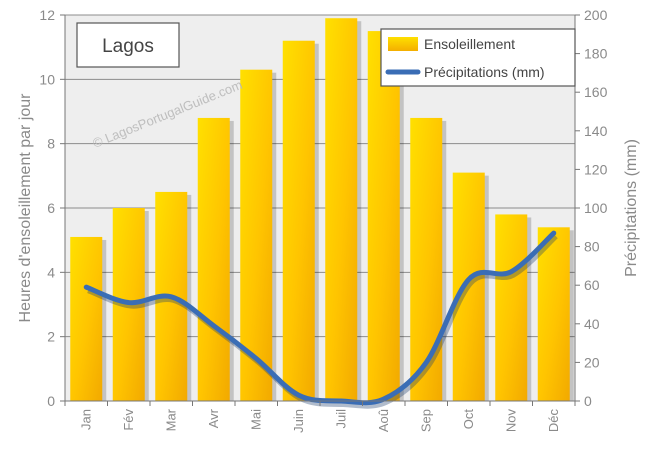  I want to click on y-tick-label: 12, so click(47, 15).